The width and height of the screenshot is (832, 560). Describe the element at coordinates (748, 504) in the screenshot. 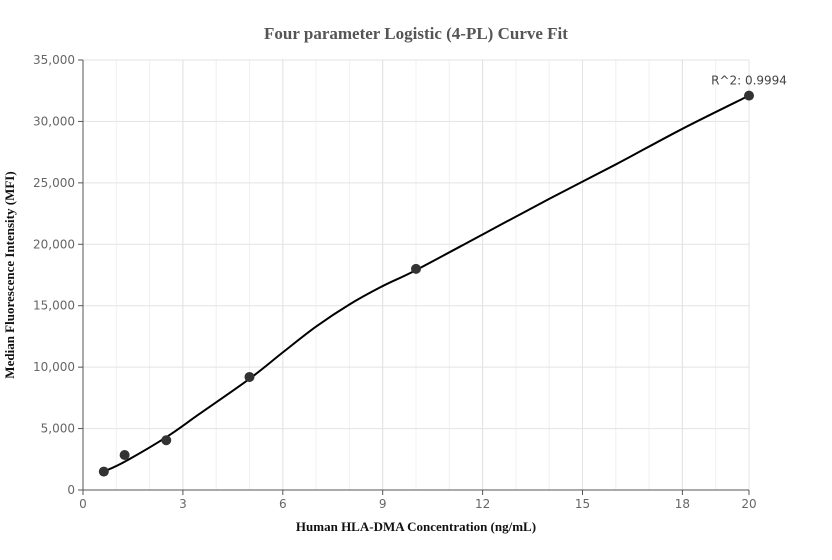

I see `x-tick-label: 20` at that location.